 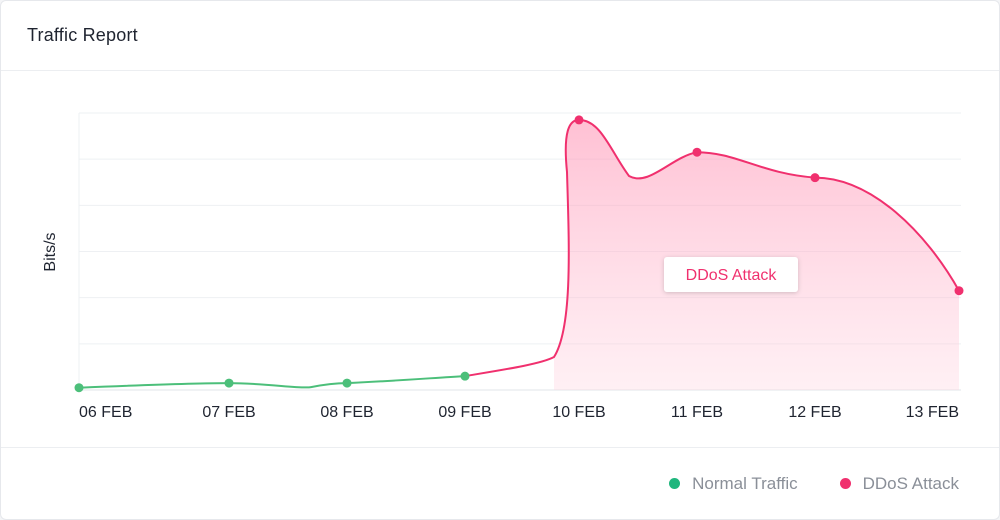 I want to click on ddos-annotation: DDoS Attack, so click(x=731, y=274).